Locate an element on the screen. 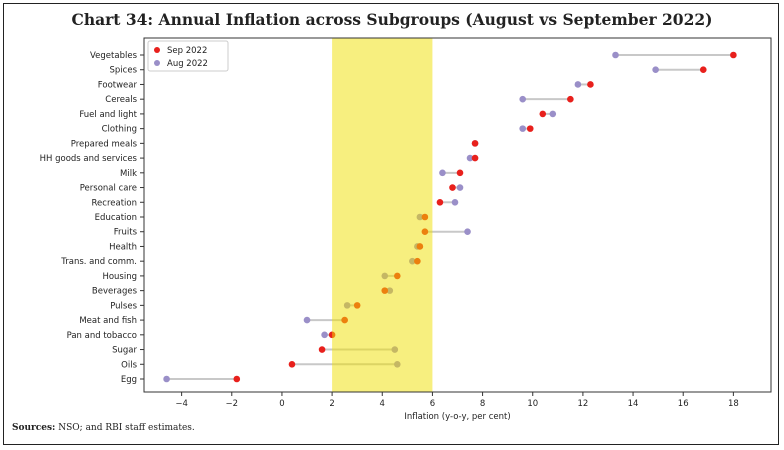  y-tick-label: Personal care is located at coordinates (108, 189).